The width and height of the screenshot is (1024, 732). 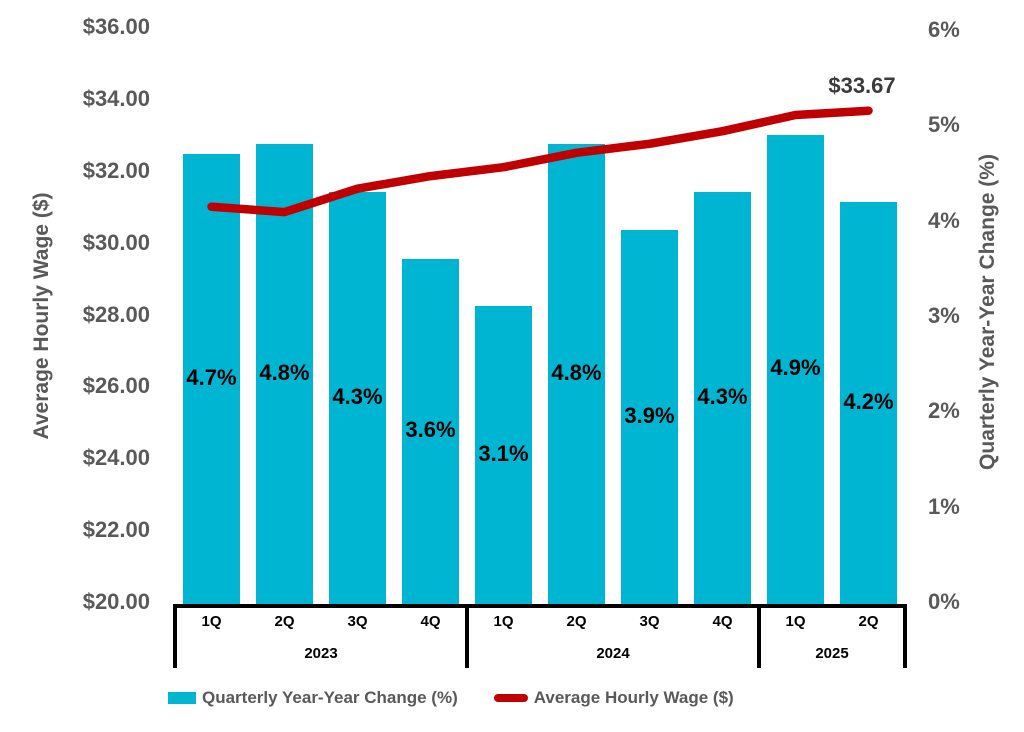 I want to click on left-axis-tick: $20.00, so click(x=116, y=601).